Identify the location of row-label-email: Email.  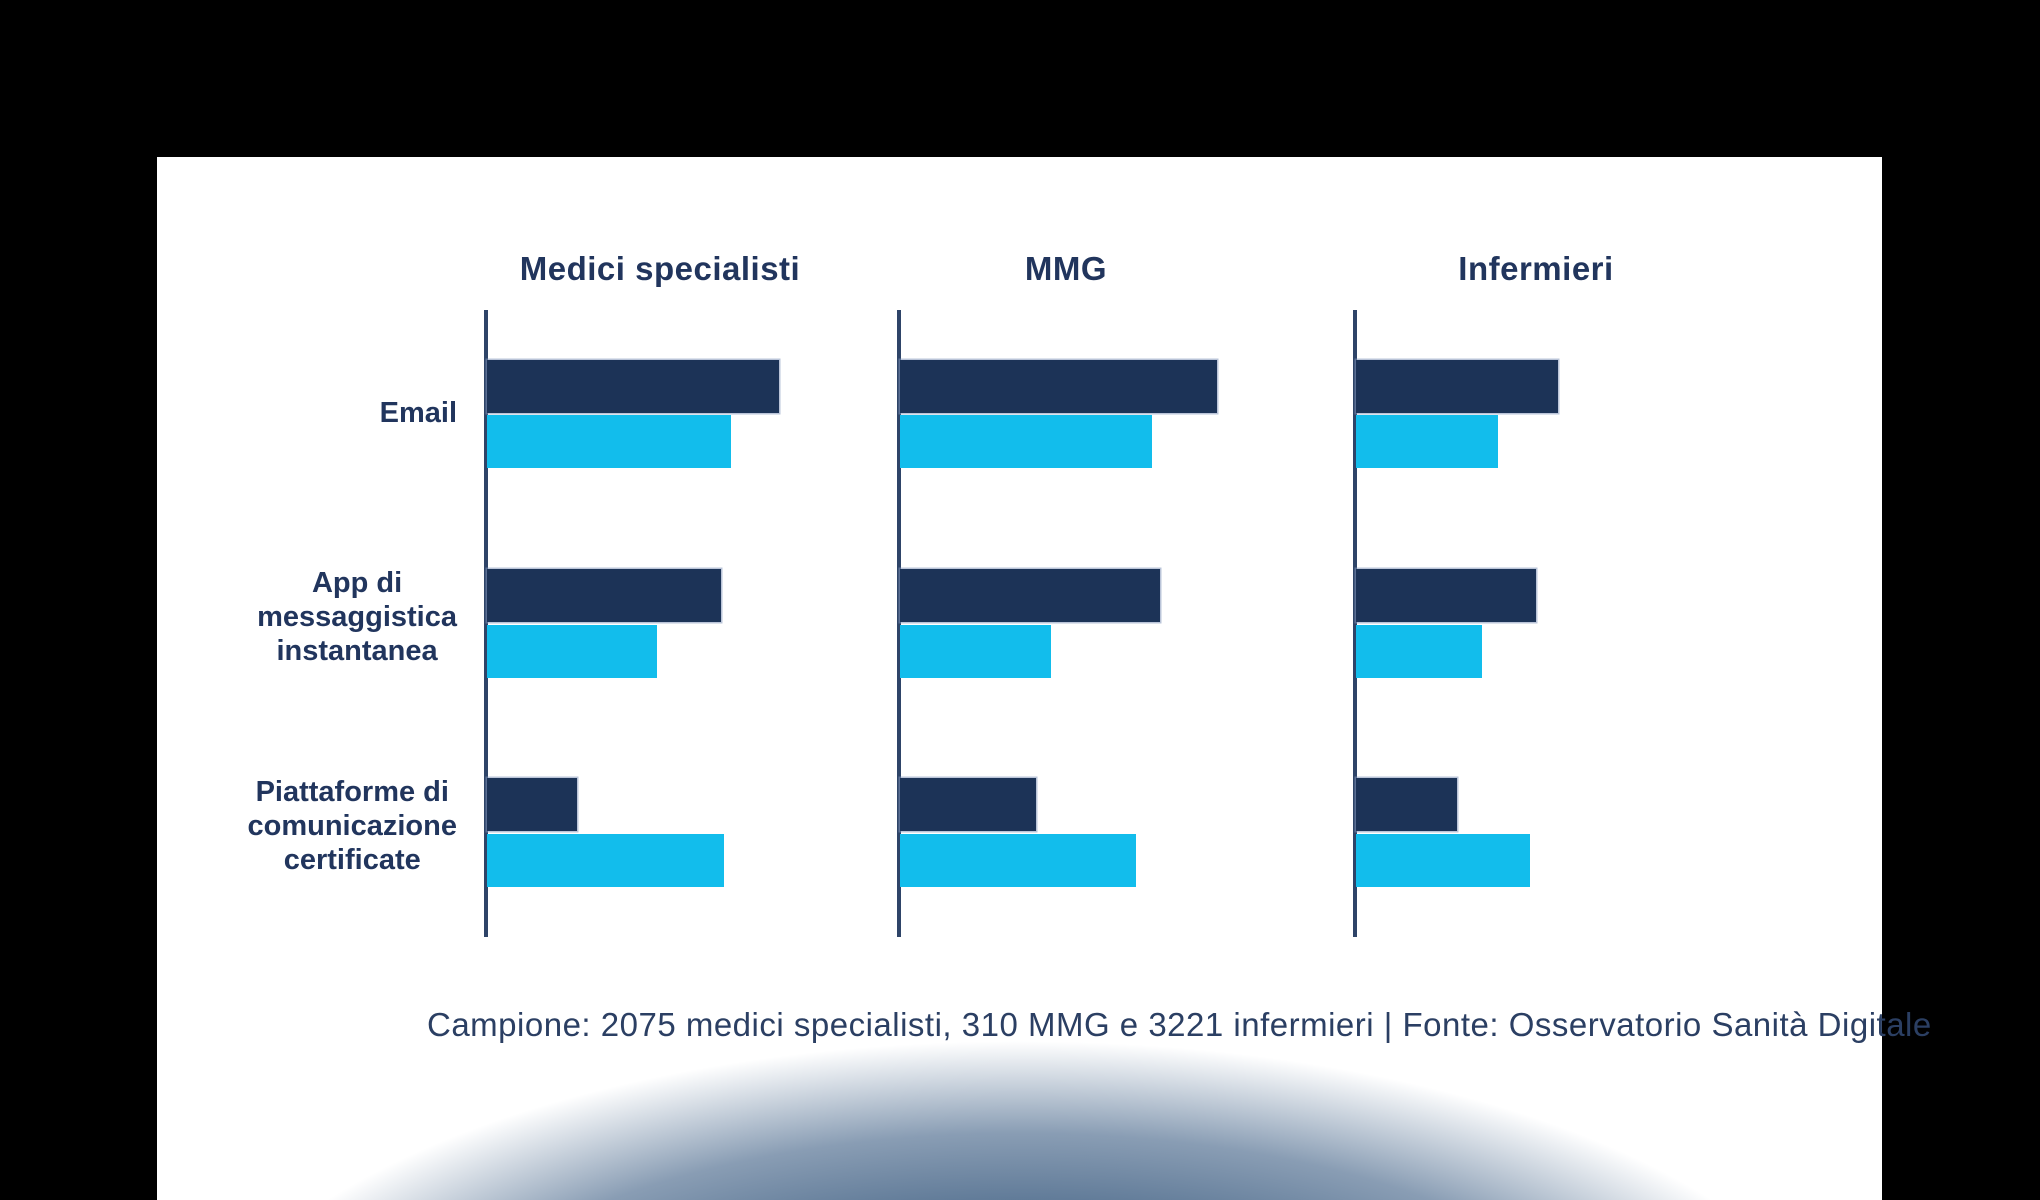
(418, 413).